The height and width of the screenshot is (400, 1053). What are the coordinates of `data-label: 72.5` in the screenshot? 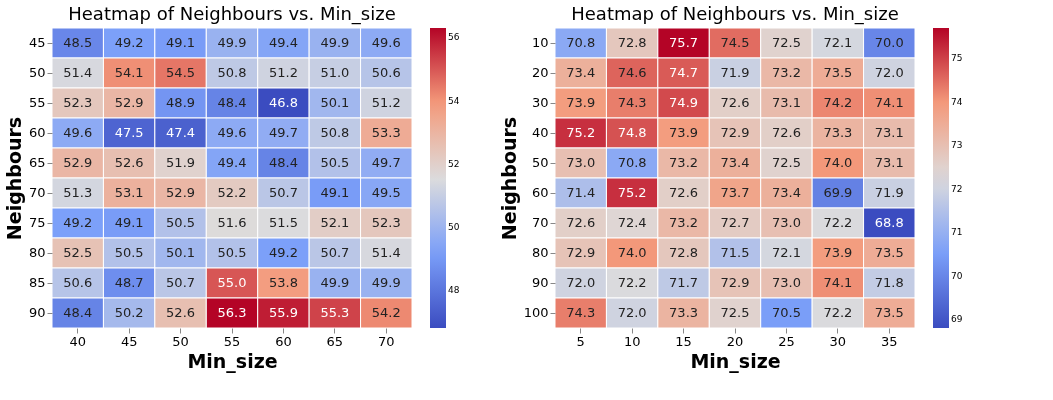 It's located at (786, 162).